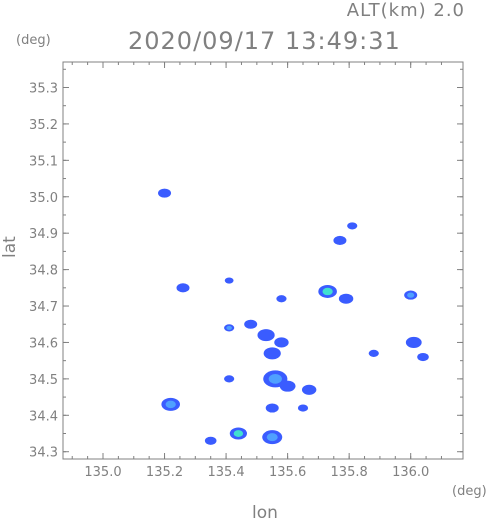  I want to click on y-axis-unit: (deg), so click(33, 40).